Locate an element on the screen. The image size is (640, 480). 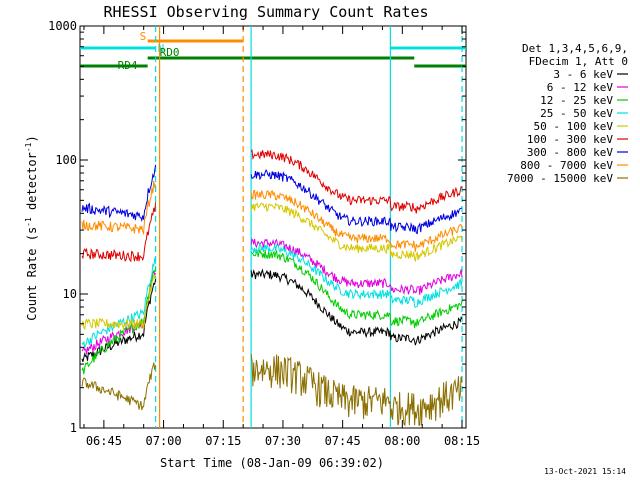
y-axis-label-part3: ) is located at coordinates (32, 138).